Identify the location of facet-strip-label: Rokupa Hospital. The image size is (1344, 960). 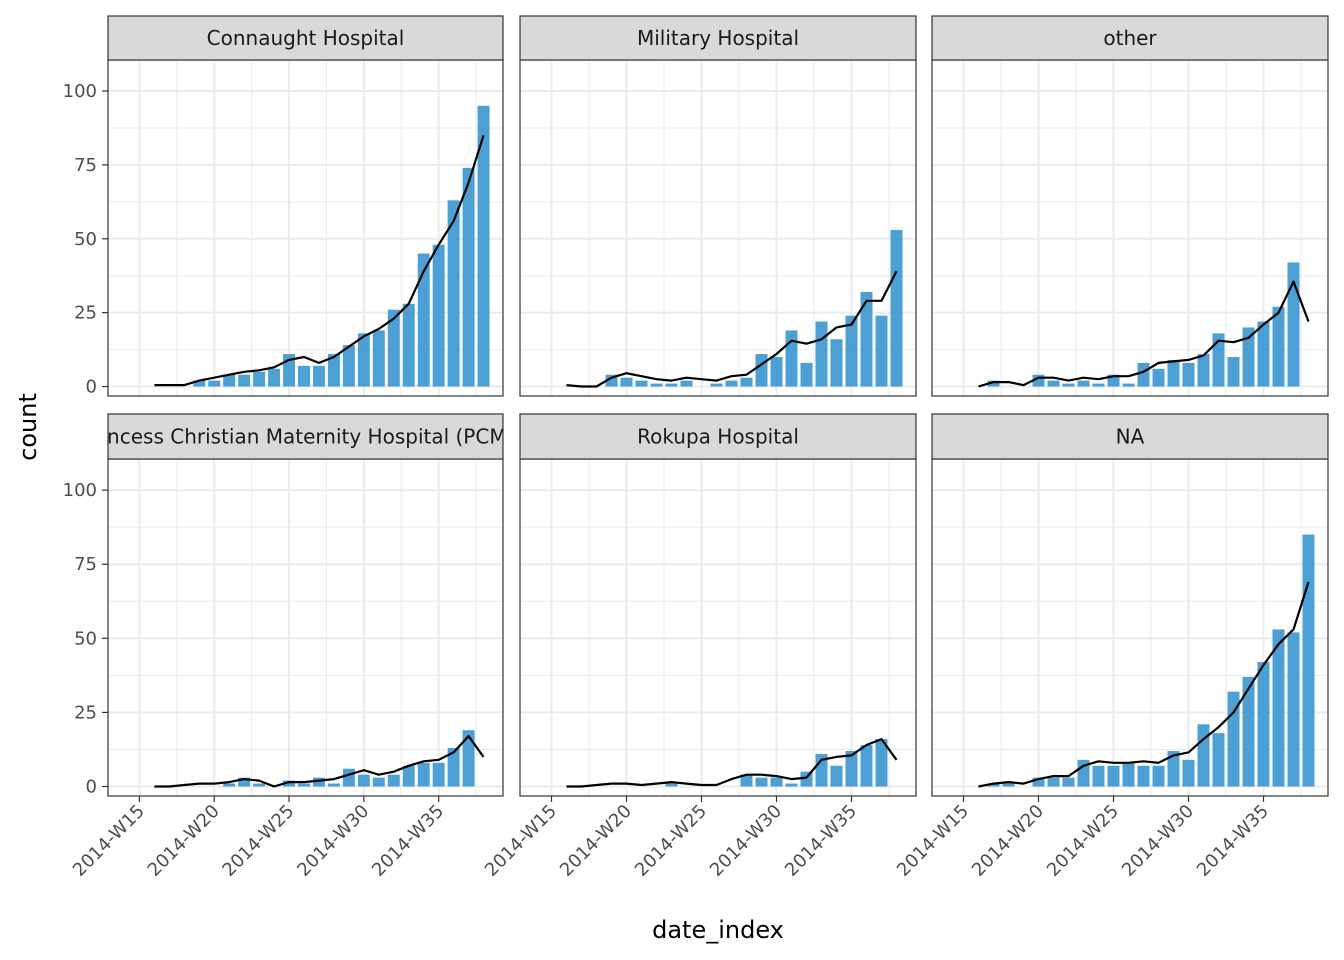
(718, 437).